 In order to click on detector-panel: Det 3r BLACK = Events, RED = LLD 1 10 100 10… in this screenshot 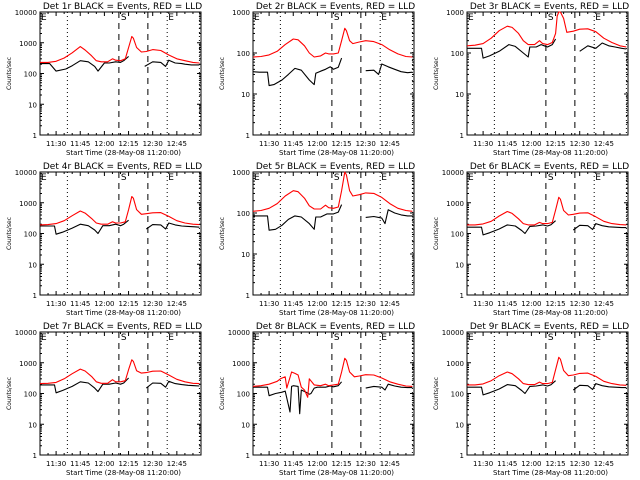, I will do `click(531, 79)`.